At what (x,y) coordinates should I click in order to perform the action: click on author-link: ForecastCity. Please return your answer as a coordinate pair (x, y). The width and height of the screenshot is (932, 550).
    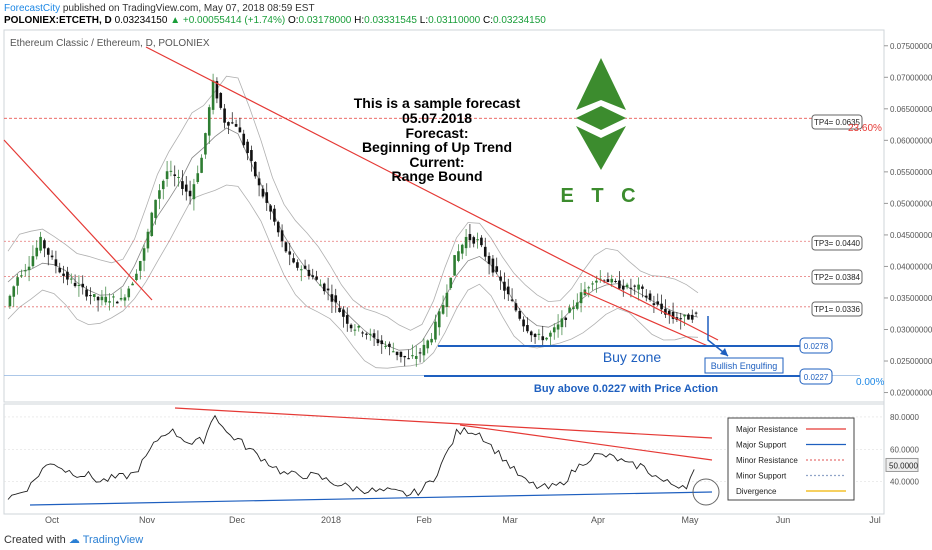
    Looking at the image, I should click on (32, 8).